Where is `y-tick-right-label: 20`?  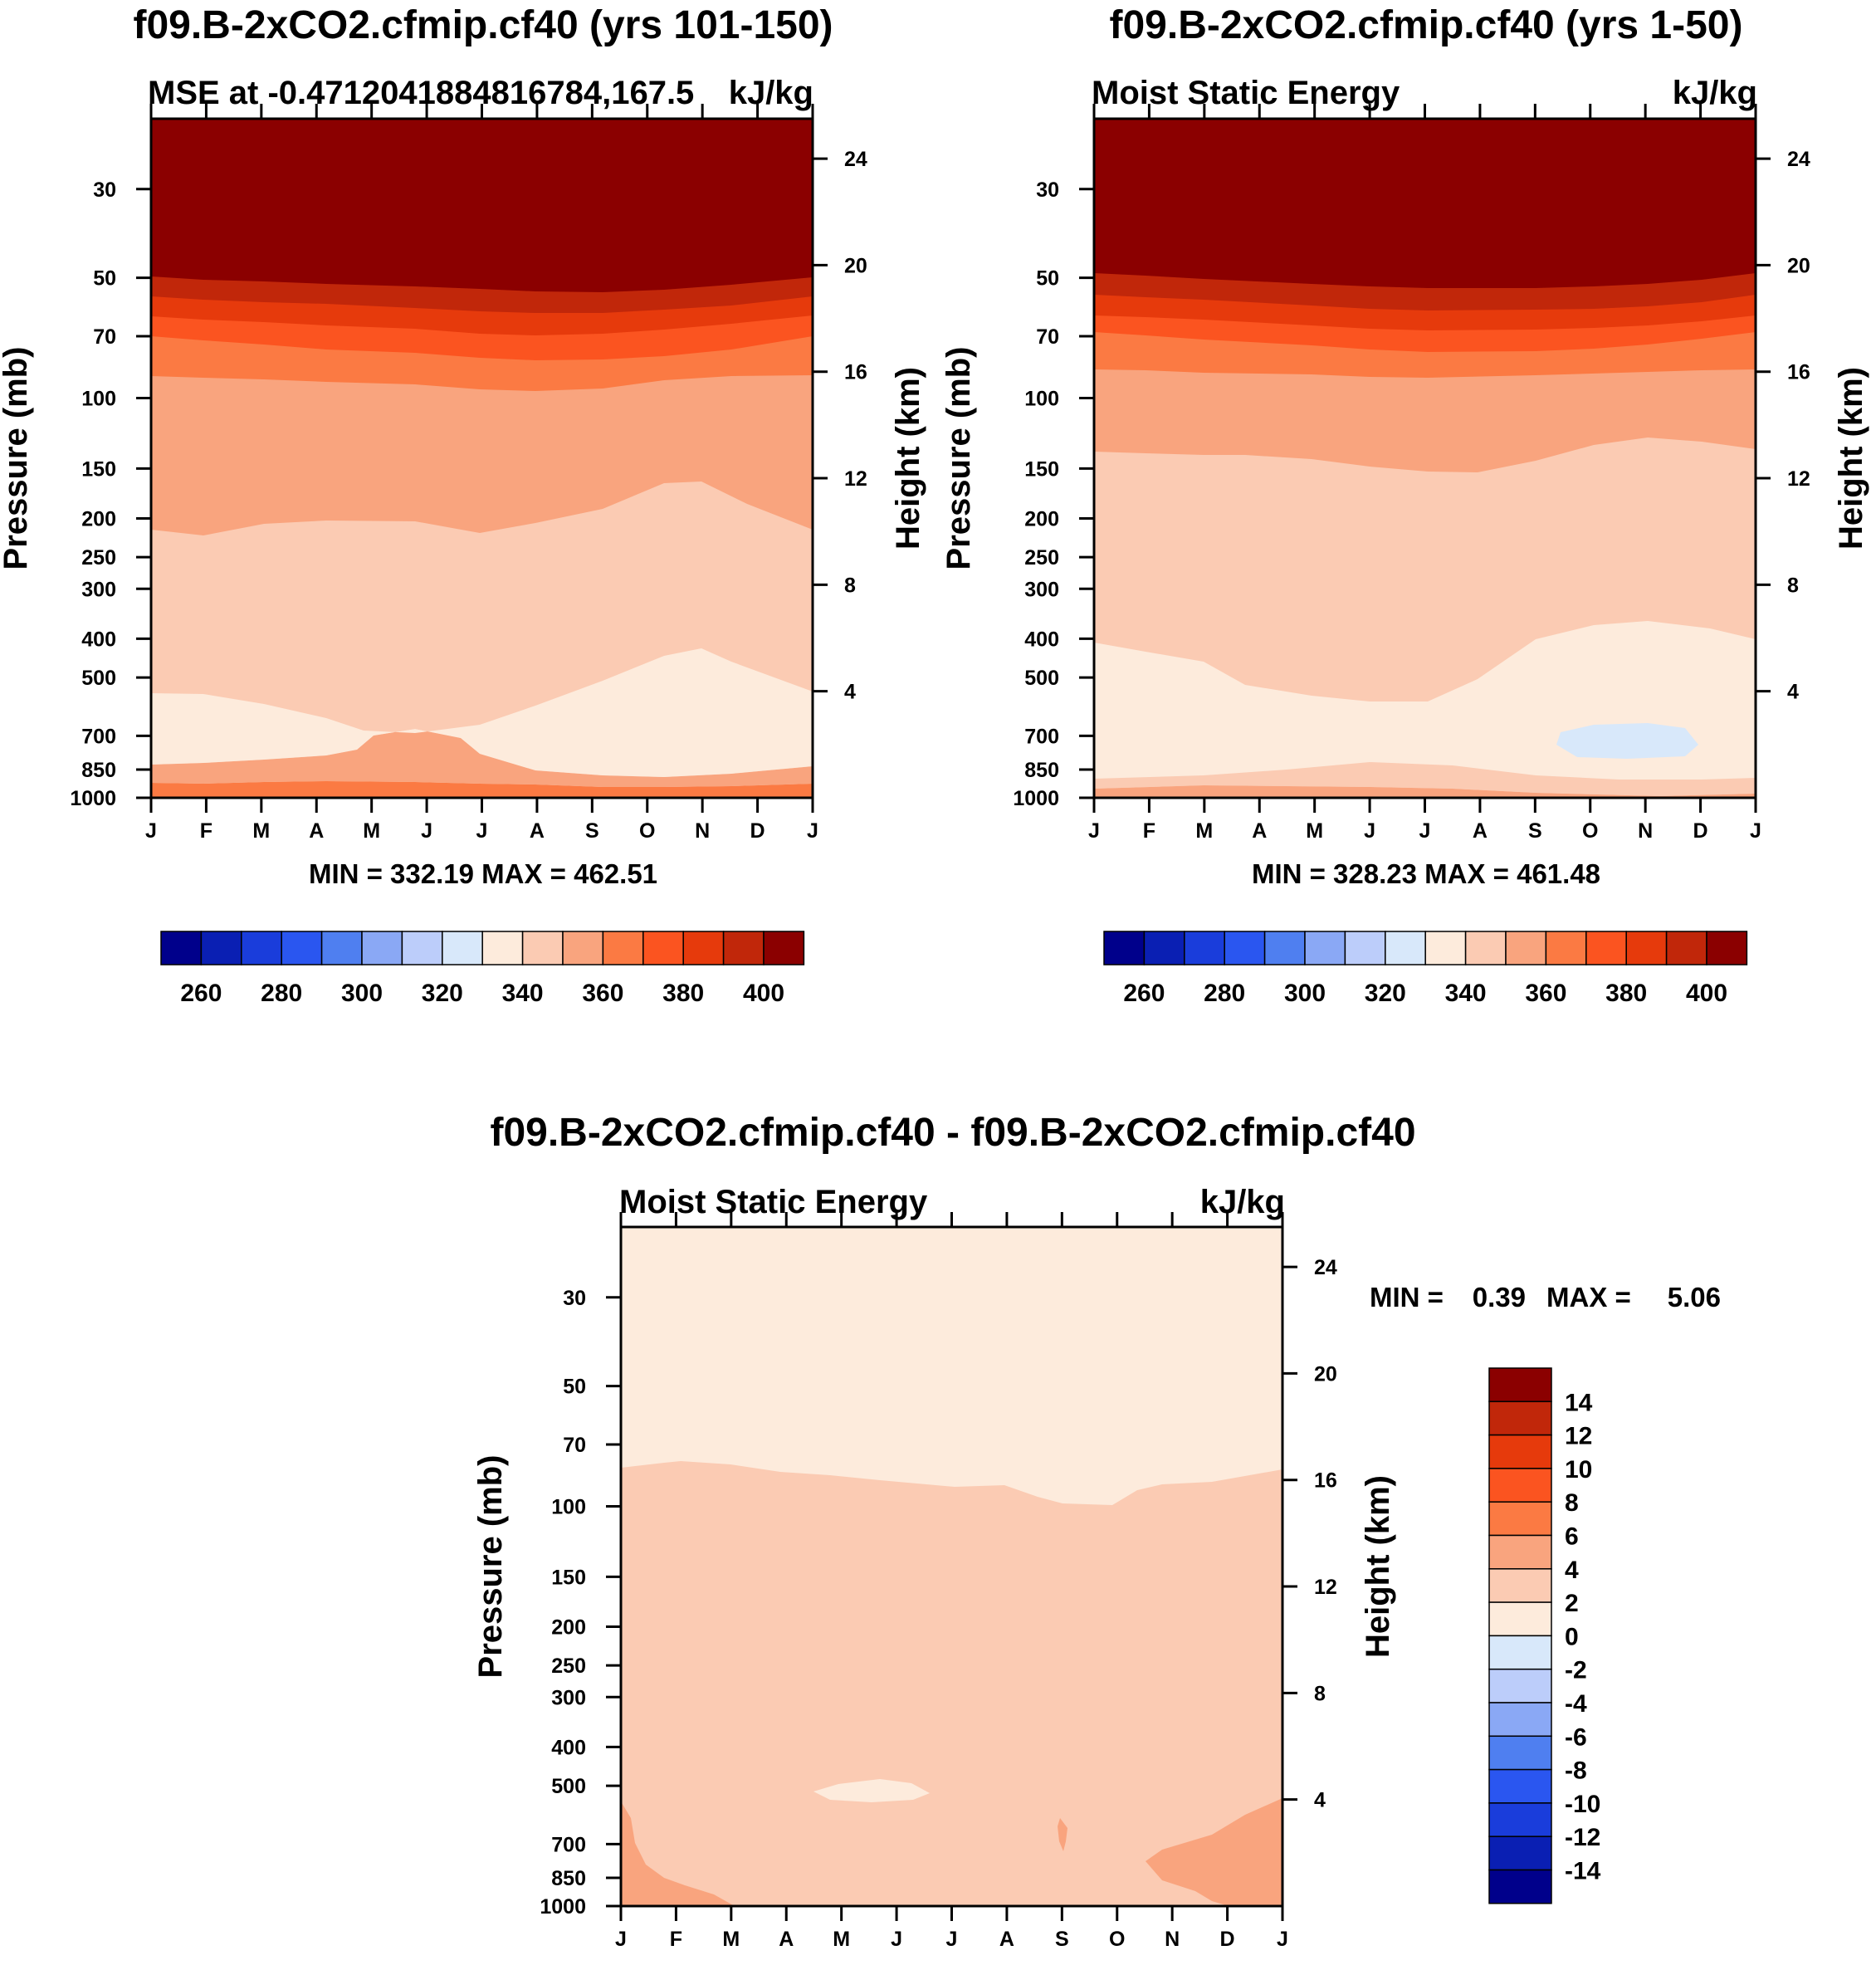
y-tick-right-label: 20 is located at coordinates (1325, 1374).